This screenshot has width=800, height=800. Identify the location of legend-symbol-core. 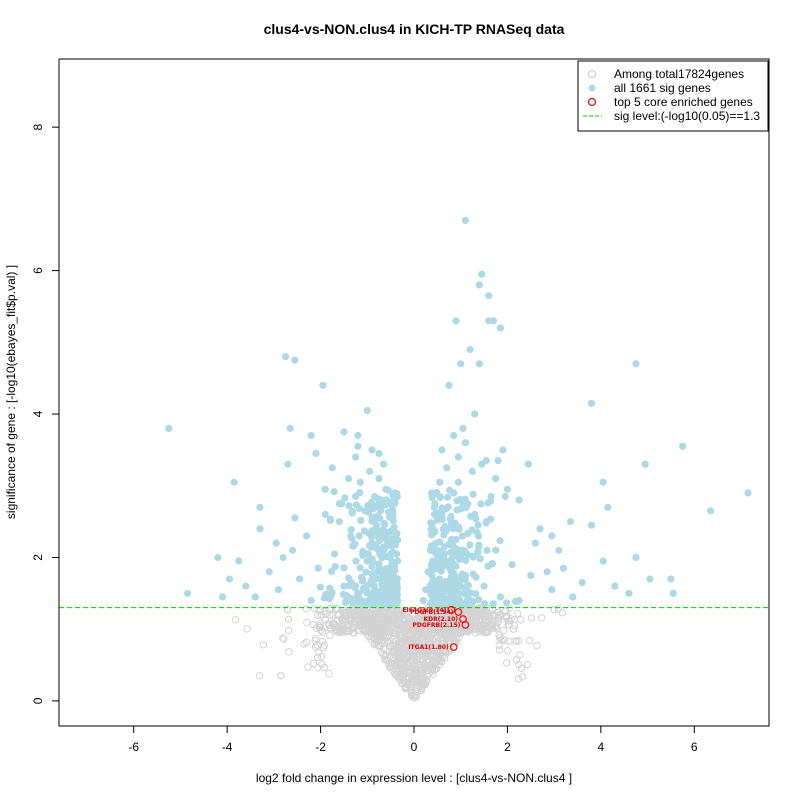
(592, 102).